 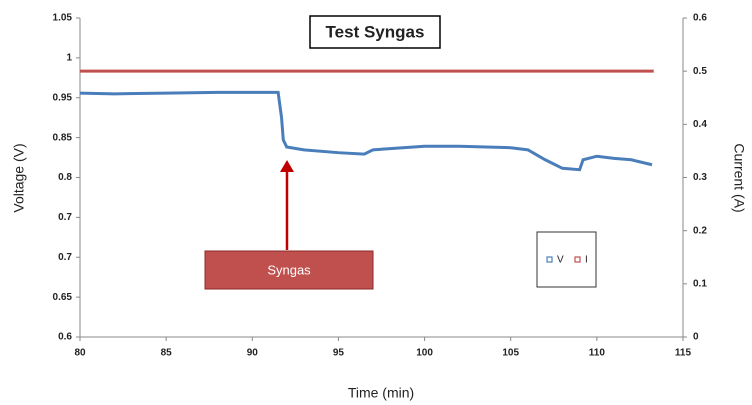 I want to click on tick-label: 105, so click(x=510, y=353).